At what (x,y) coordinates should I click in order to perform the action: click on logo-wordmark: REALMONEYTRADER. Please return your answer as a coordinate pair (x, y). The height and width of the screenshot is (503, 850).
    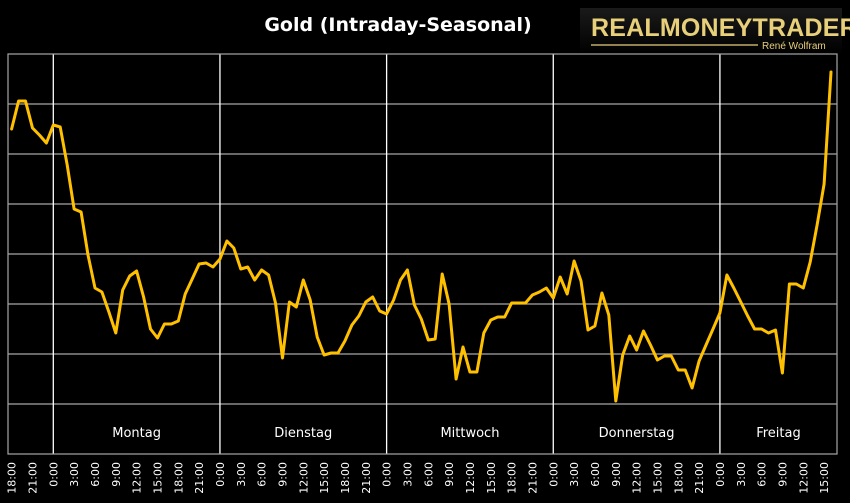
    Looking at the image, I should click on (720, 28).